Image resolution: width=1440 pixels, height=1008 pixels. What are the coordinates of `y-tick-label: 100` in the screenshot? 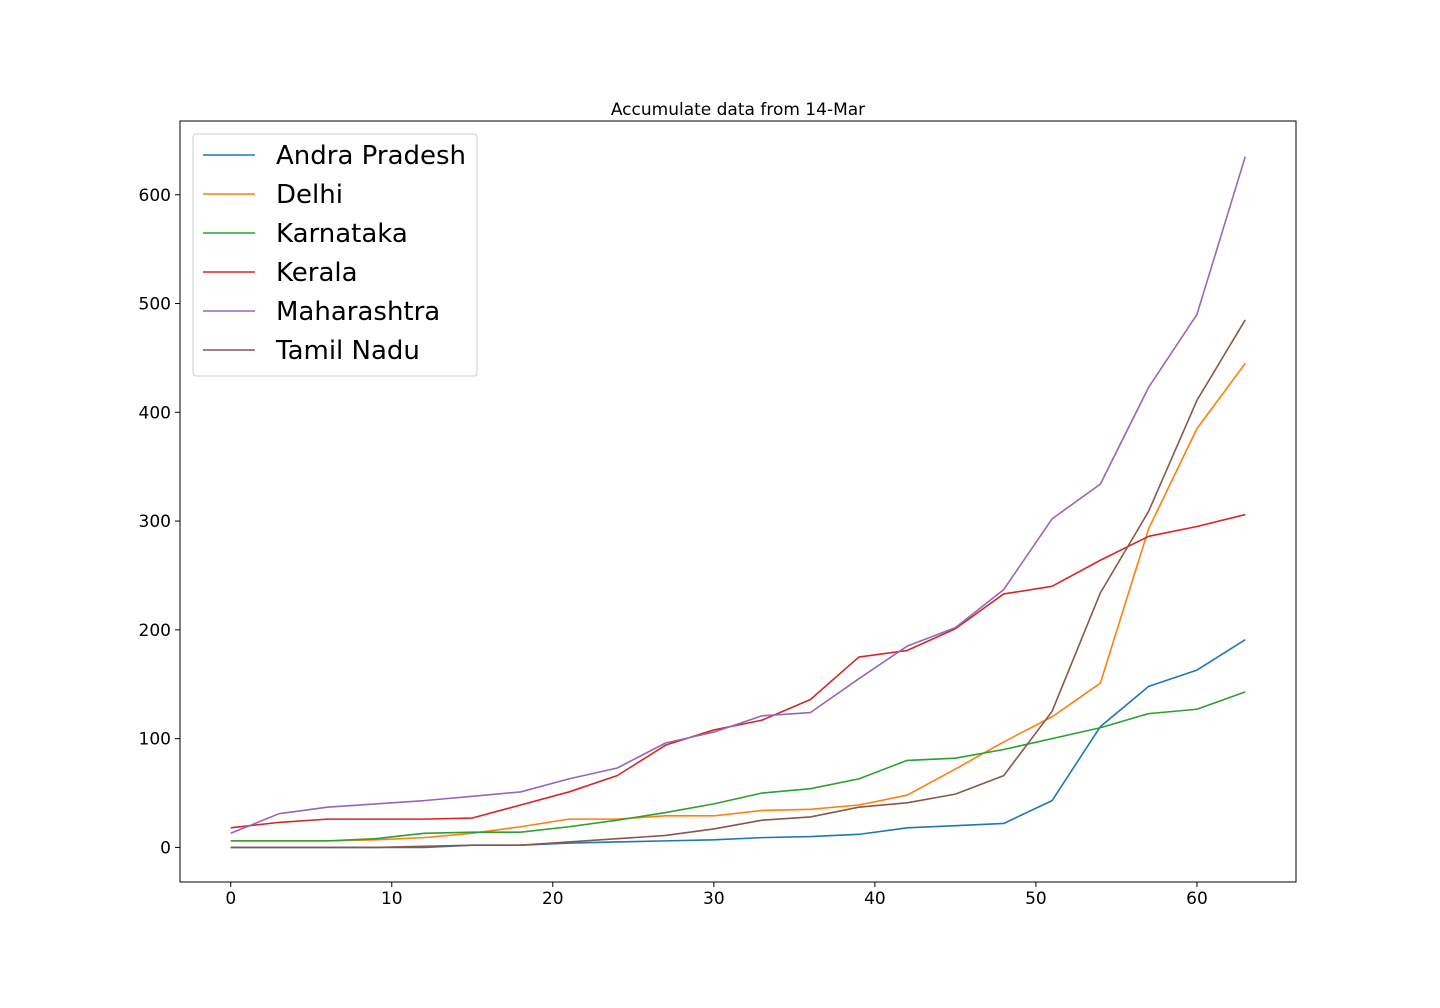 It's located at (155, 740).